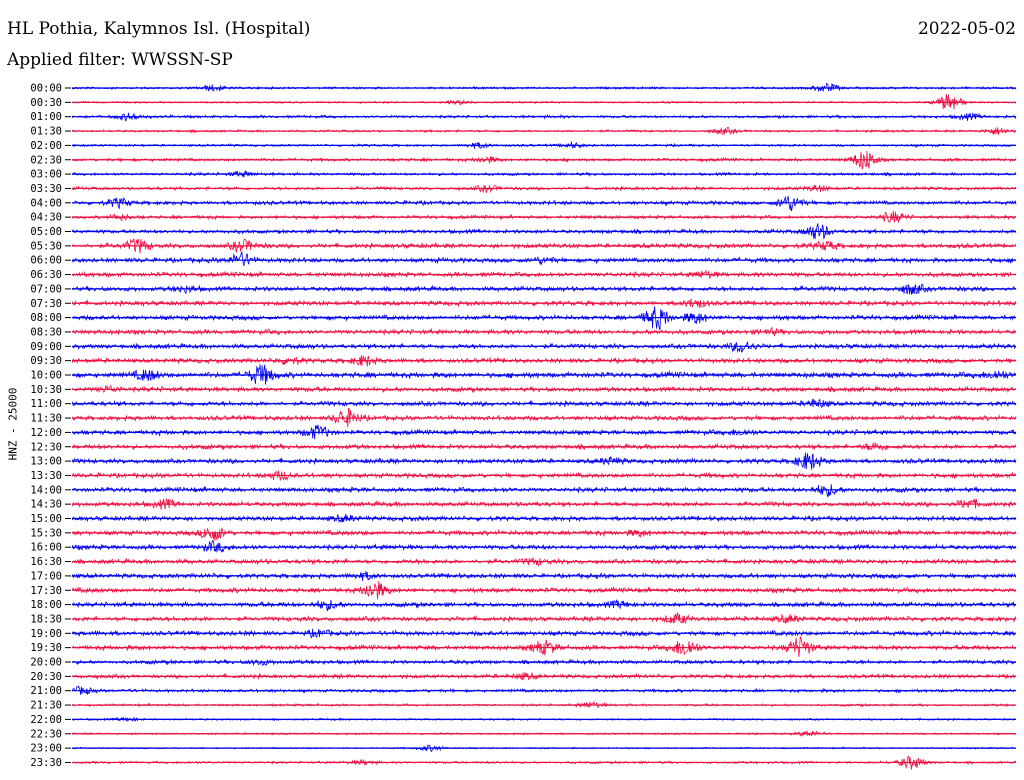  I want to click on row-time-label: 09:30, so click(46, 361).